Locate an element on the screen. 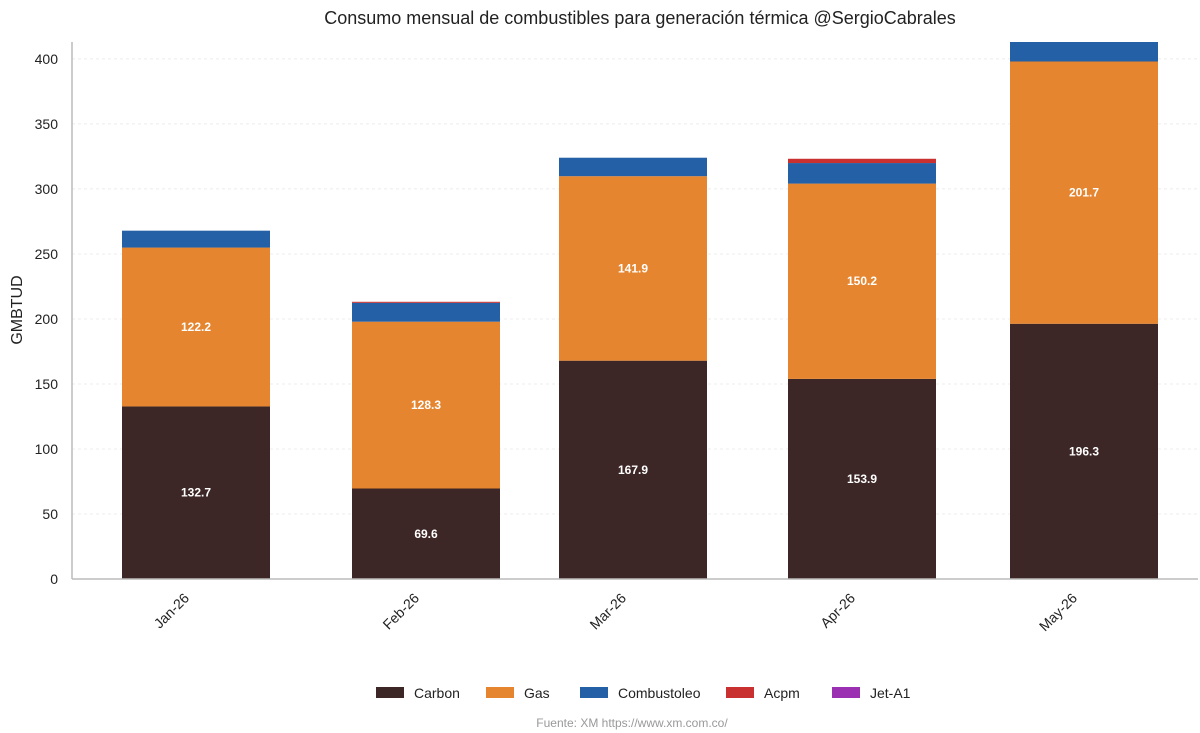  data-label: 150.2 is located at coordinates (862, 281).